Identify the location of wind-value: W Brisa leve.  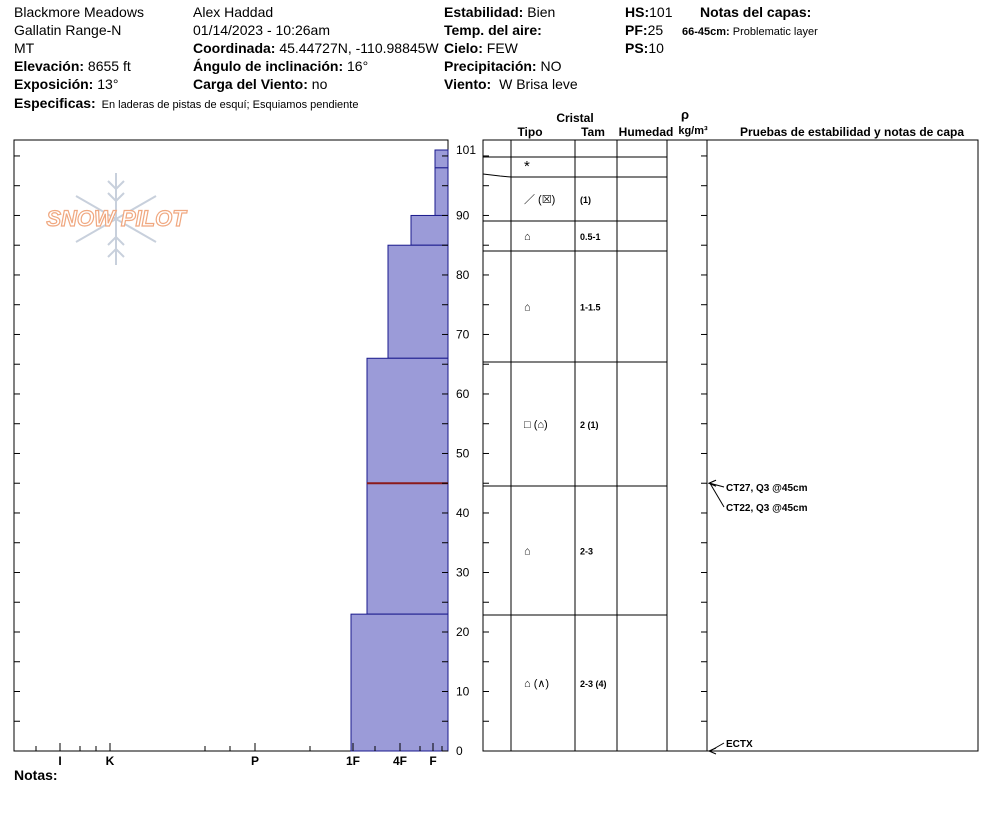
(538, 84).